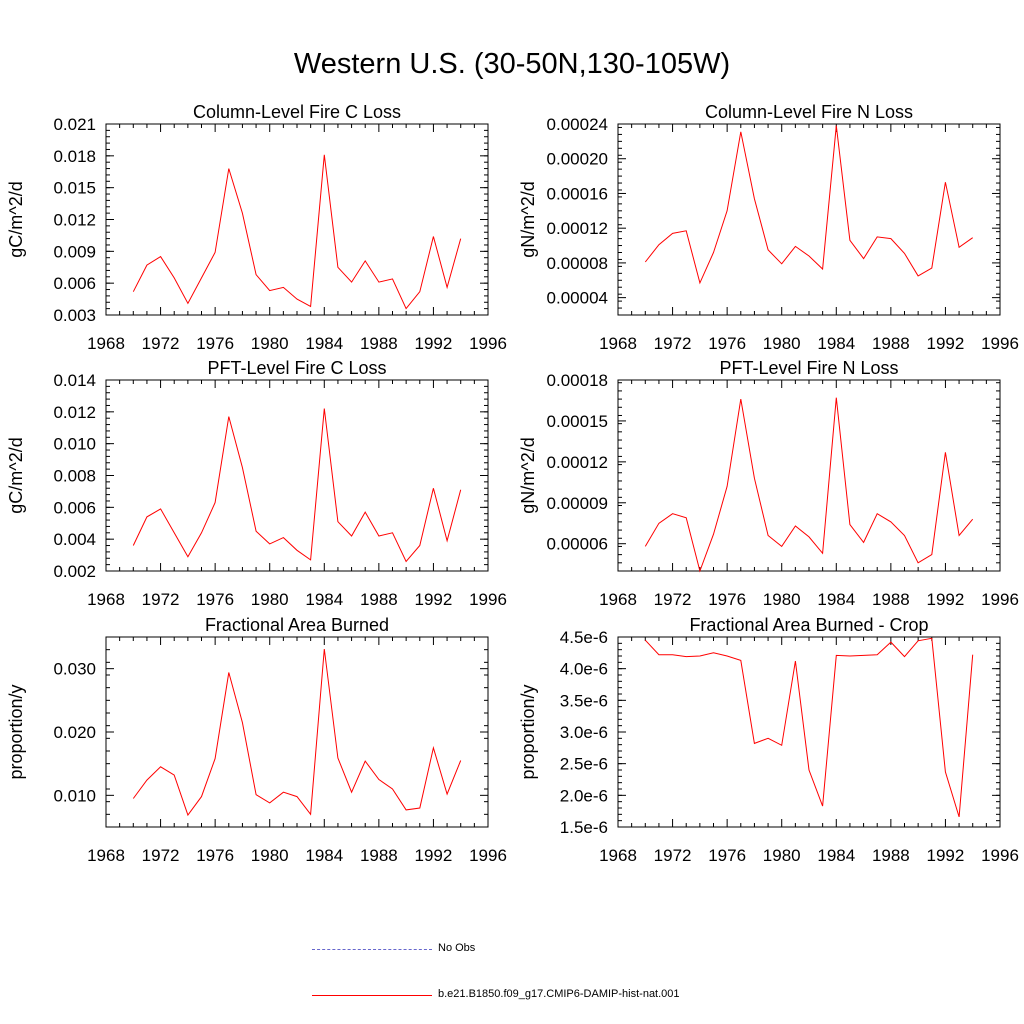 This screenshot has height=1024, width=1024. Describe the element at coordinates (584, 700) in the screenshot. I see `y-tick-label: 3.5e-6` at that location.